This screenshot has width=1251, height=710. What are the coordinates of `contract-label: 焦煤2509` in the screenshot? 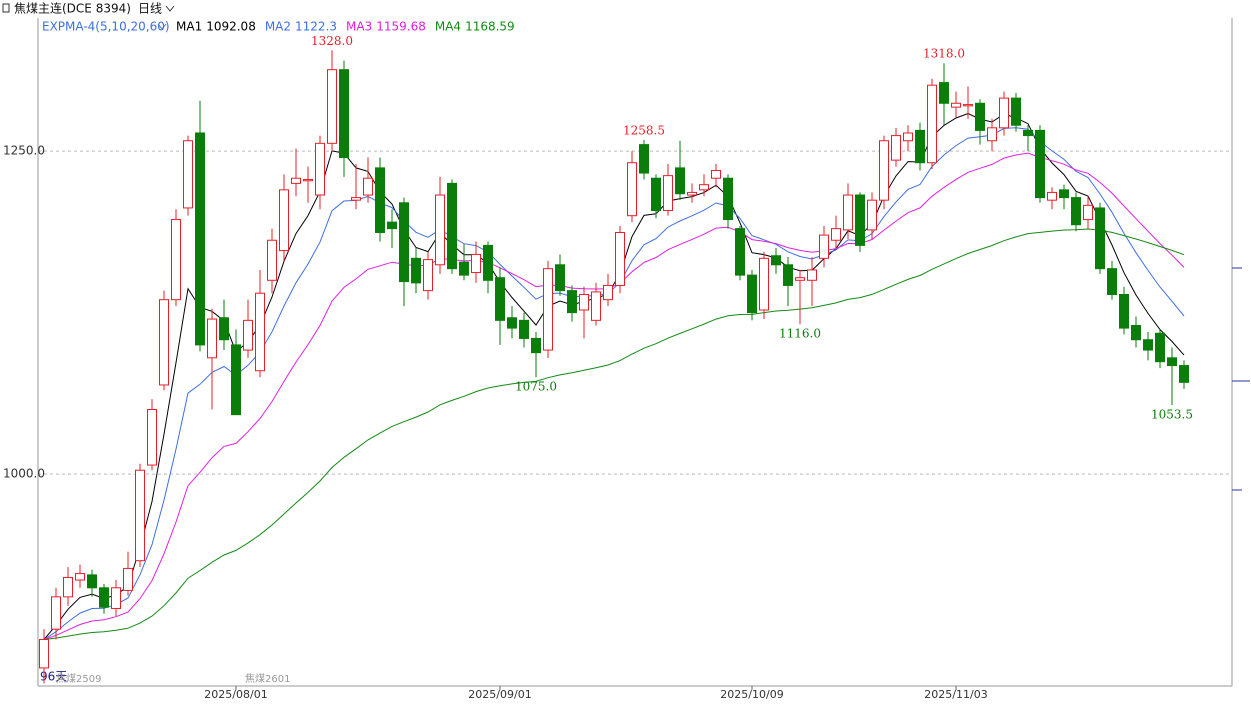 It's located at (78, 678).